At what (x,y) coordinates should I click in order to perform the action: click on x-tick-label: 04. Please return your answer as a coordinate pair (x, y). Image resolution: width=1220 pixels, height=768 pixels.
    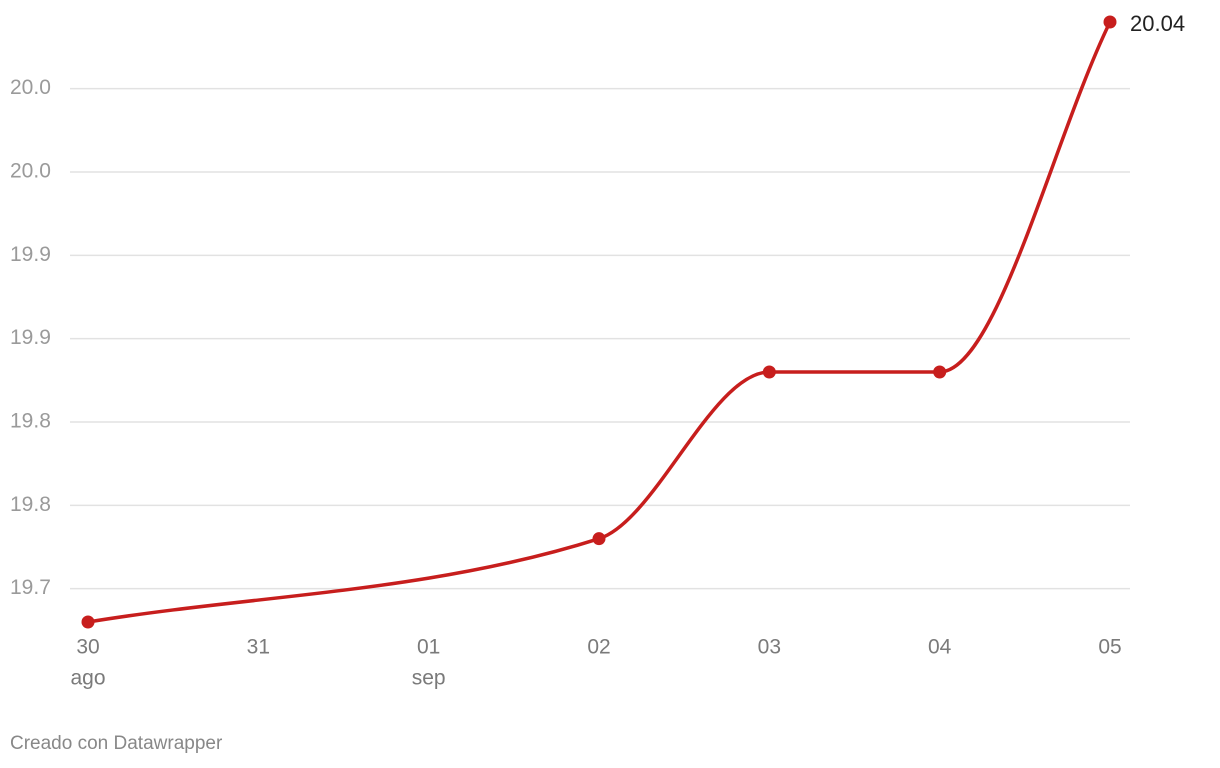
    Looking at the image, I should click on (940, 647).